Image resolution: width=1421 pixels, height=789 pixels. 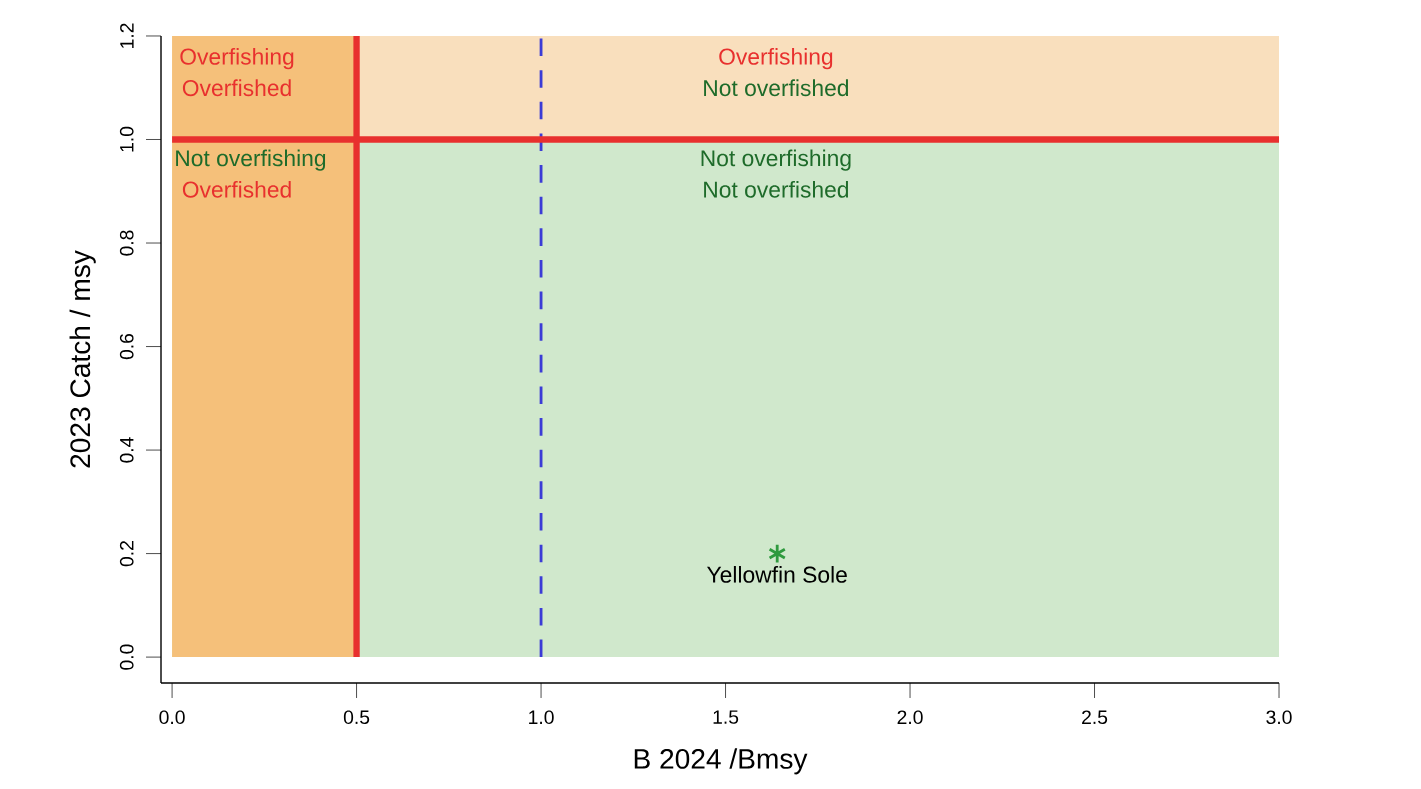 I want to click on x-tick-label: 0.5, so click(x=356, y=717).